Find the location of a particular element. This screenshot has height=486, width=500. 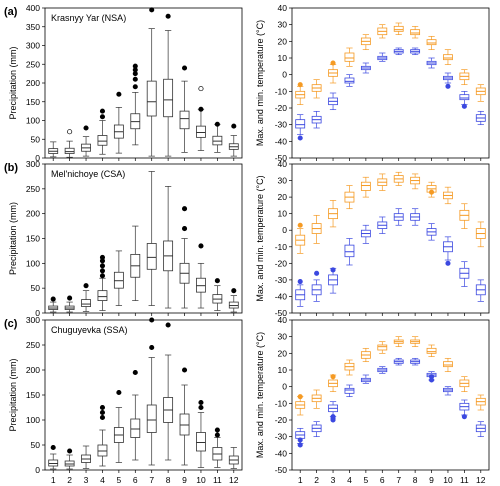

x-tick-label: 2 is located at coordinates (316, 480).